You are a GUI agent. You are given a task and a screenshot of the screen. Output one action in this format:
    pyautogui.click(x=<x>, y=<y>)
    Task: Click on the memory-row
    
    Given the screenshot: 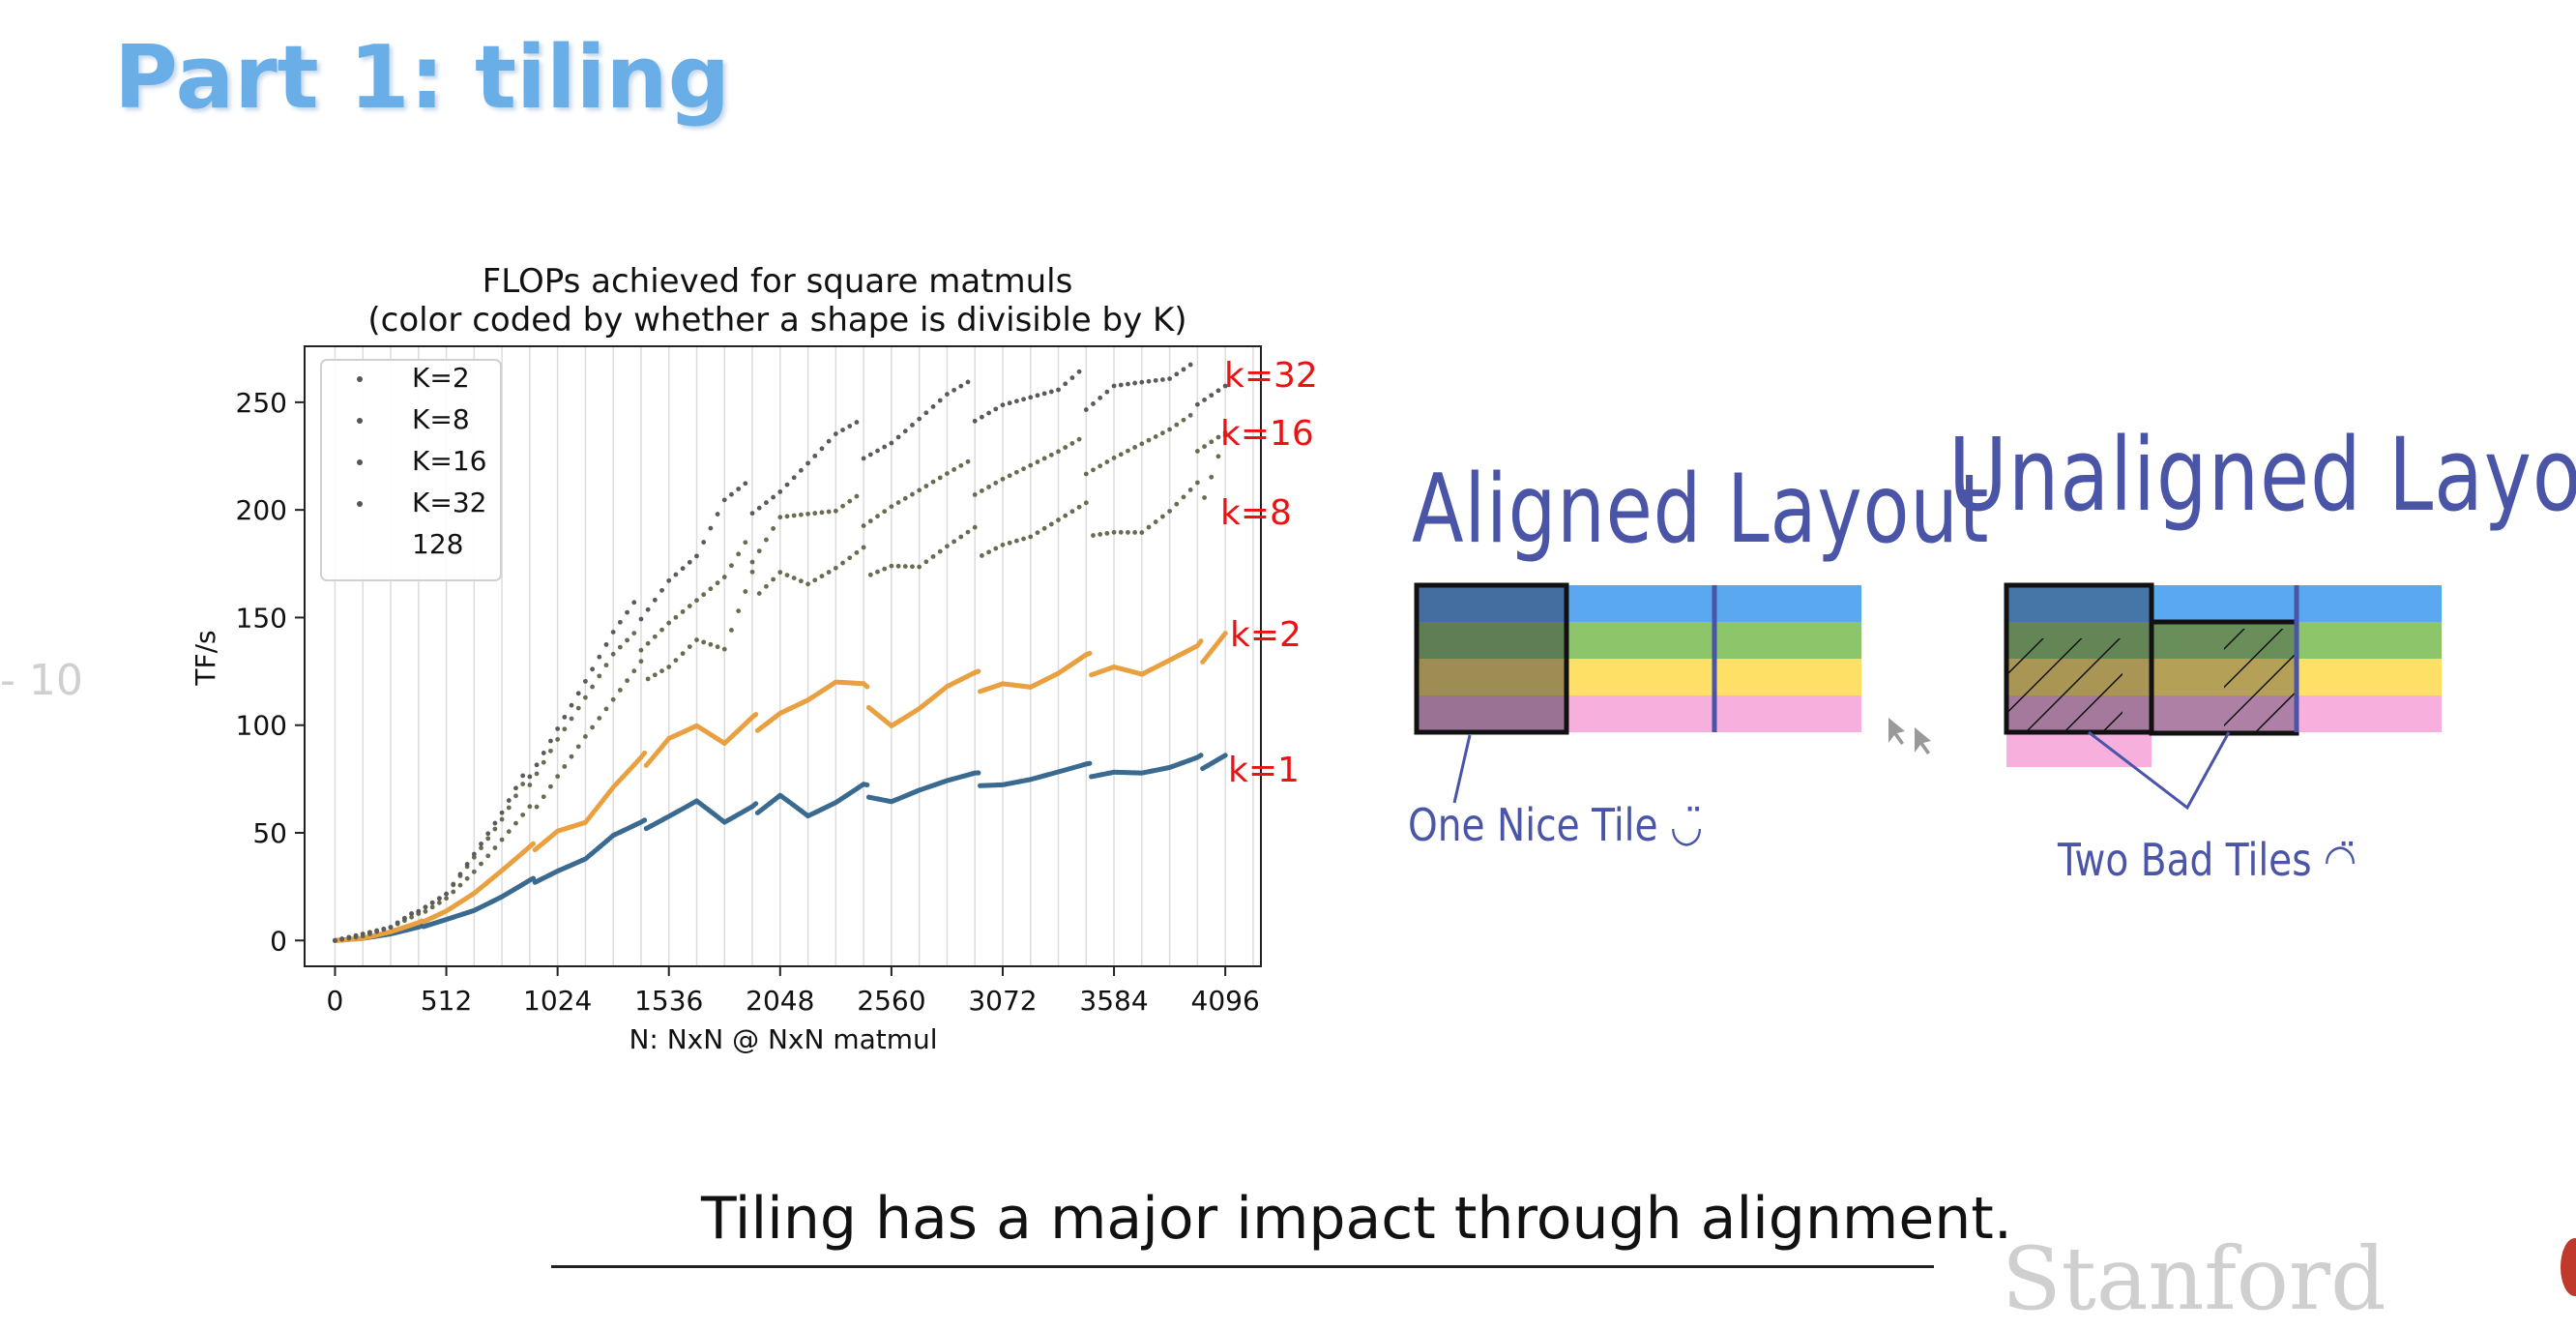 What is the action you would take?
    pyautogui.click(x=1639, y=677)
    